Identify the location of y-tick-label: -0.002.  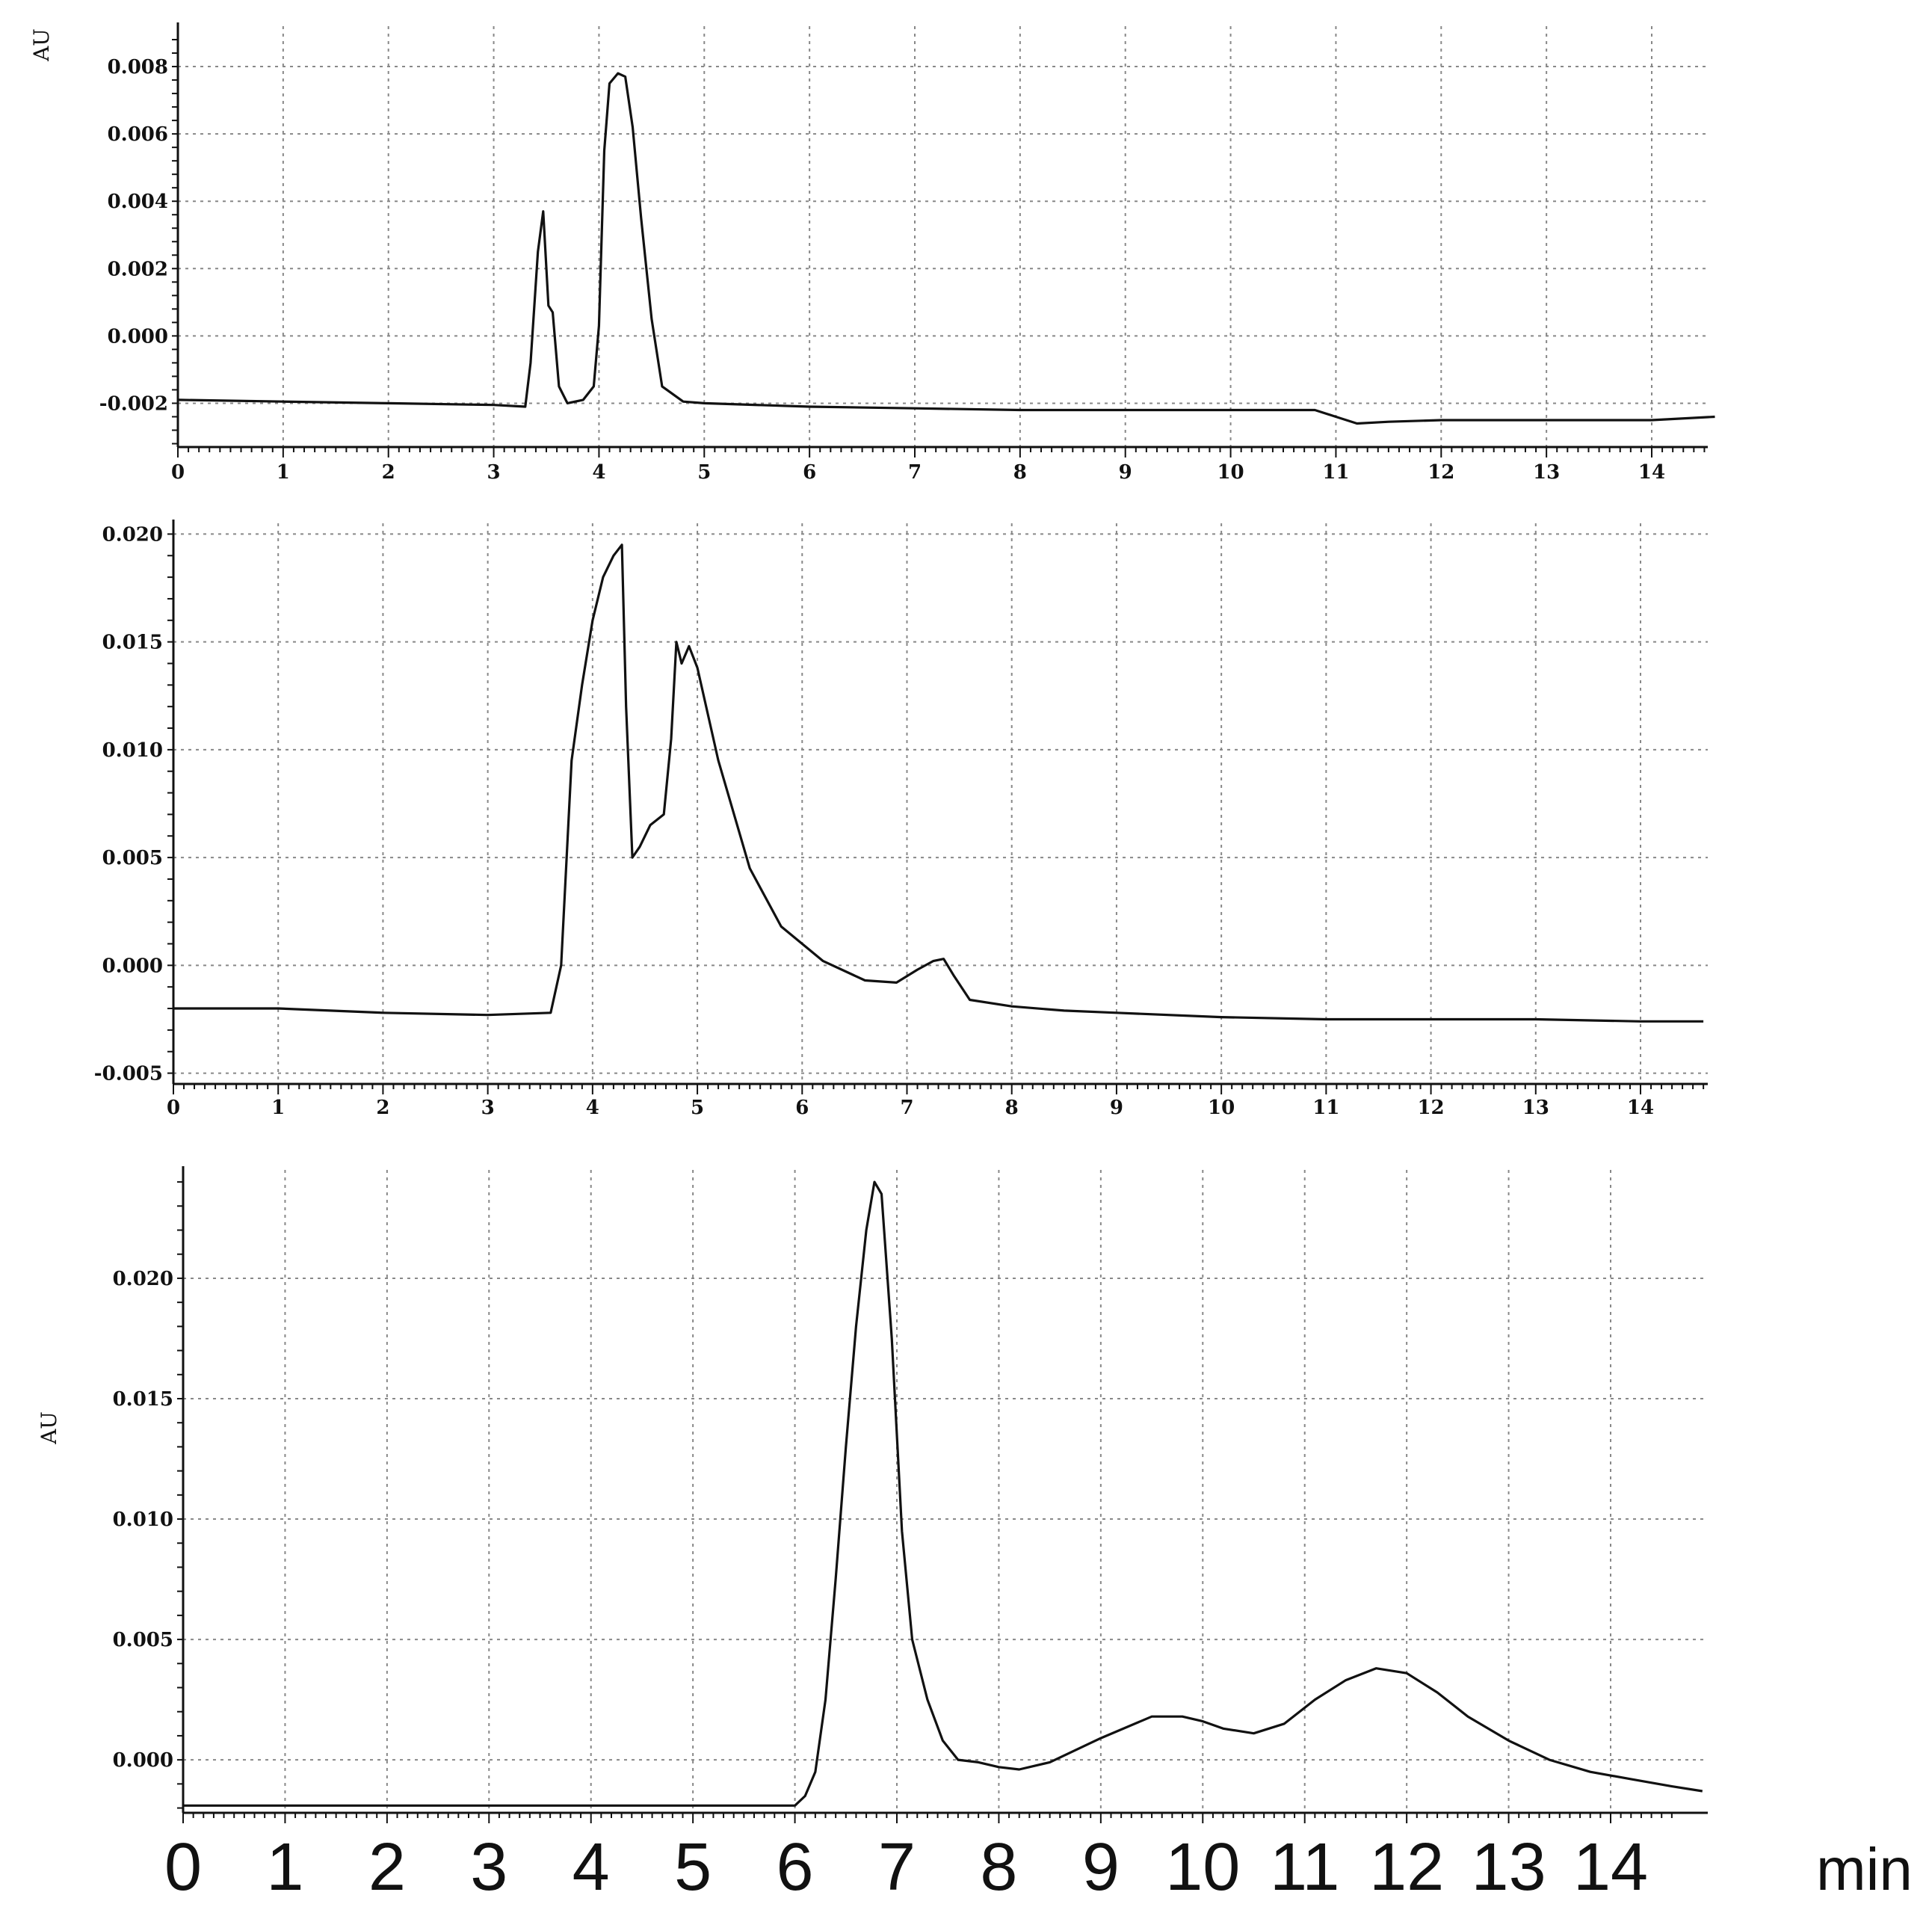
(133, 403).